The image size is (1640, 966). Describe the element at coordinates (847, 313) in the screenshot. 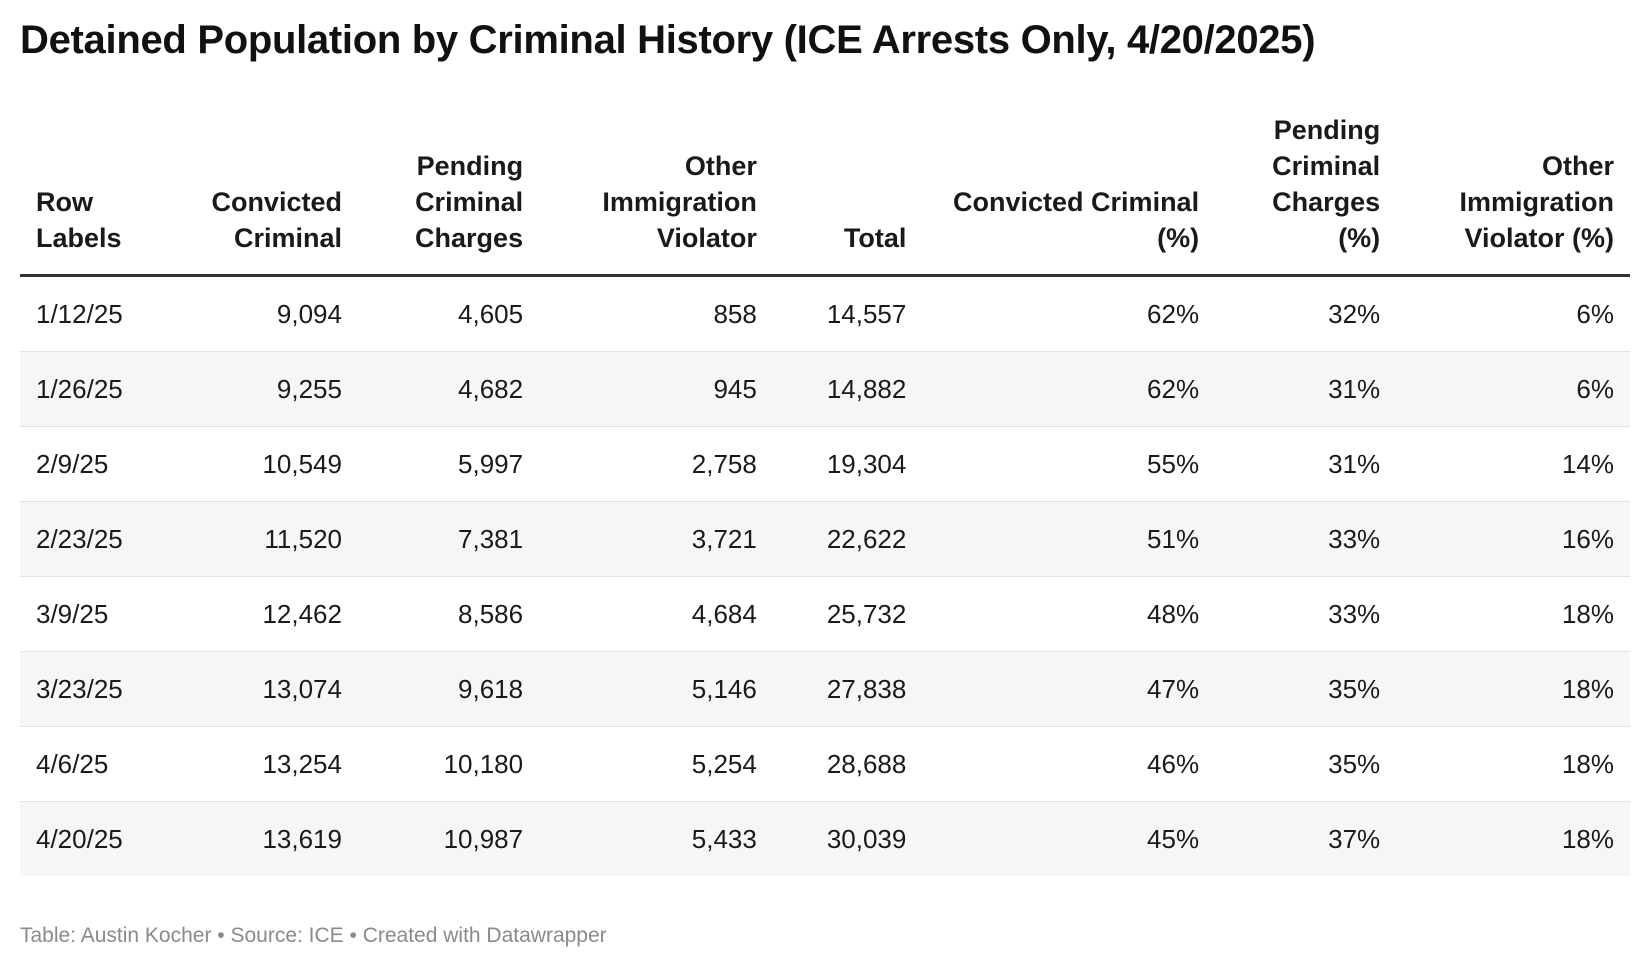

I see `total-cell: 14,557` at that location.